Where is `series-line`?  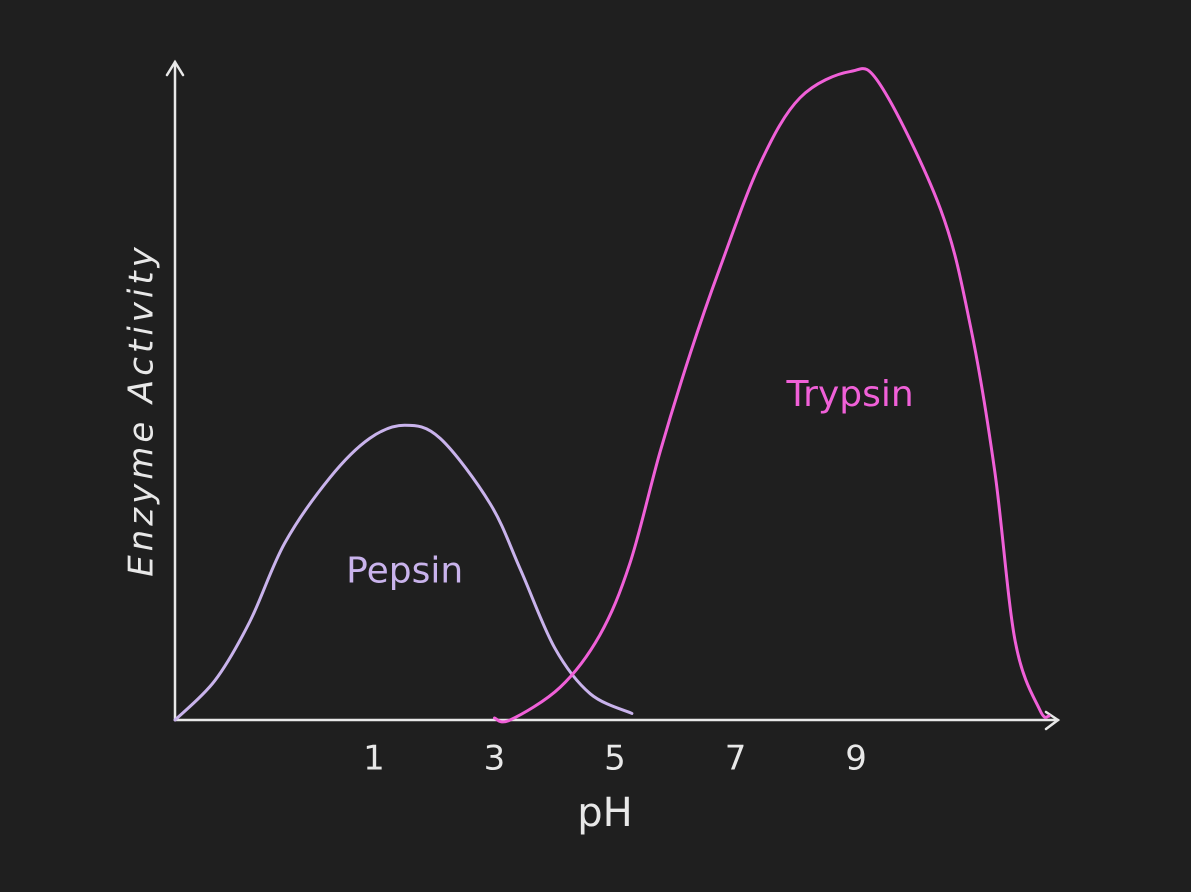 series-line is located at coordinates (403, 572).